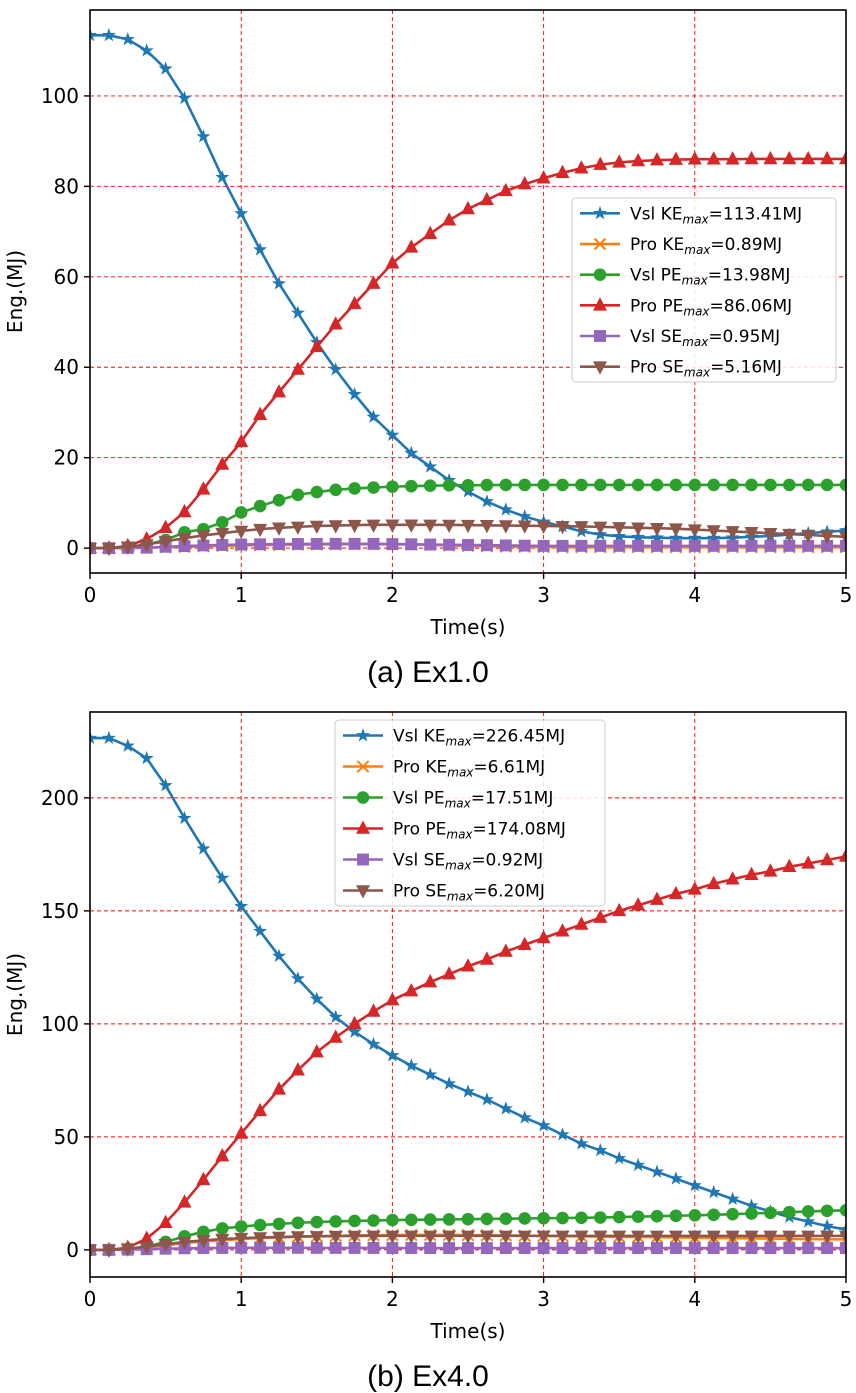  I want to click on legend-series-name: Pro KE, so click(657, 245).